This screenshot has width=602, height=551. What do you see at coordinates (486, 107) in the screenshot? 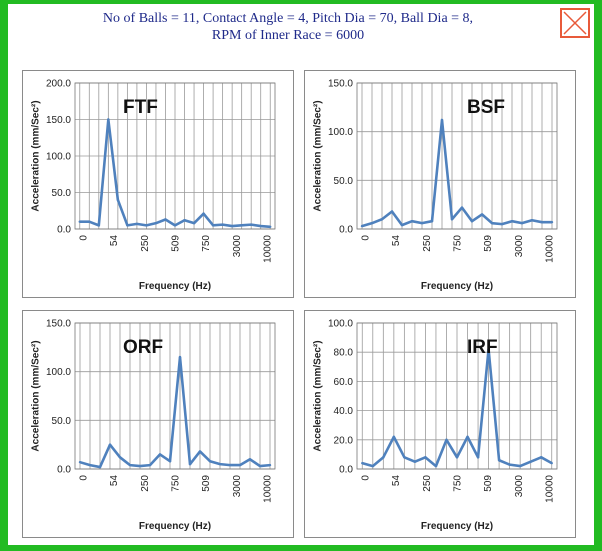
I see `chart-title: BSF` at bounding box center [486, 107].